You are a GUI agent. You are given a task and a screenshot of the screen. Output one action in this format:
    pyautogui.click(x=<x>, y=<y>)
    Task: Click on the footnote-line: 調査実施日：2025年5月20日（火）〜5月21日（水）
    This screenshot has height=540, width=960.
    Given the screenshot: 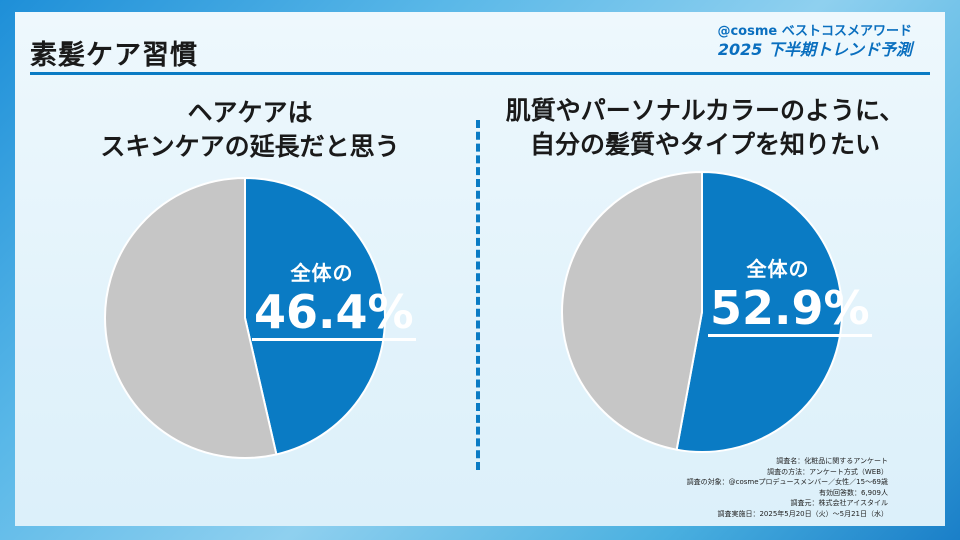 What is the action you would take?
    pyautogui.click(x=802, y=513)
    